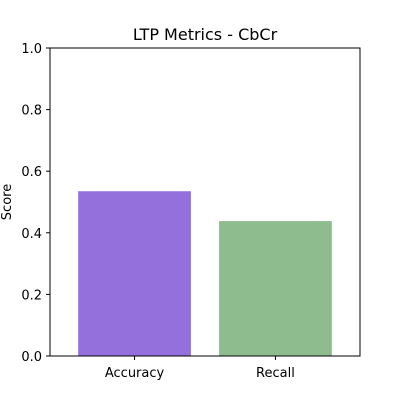 This screenshot has height=400, width=400. I want to click on x-tick-label: Accuracy, so click(135, 373).